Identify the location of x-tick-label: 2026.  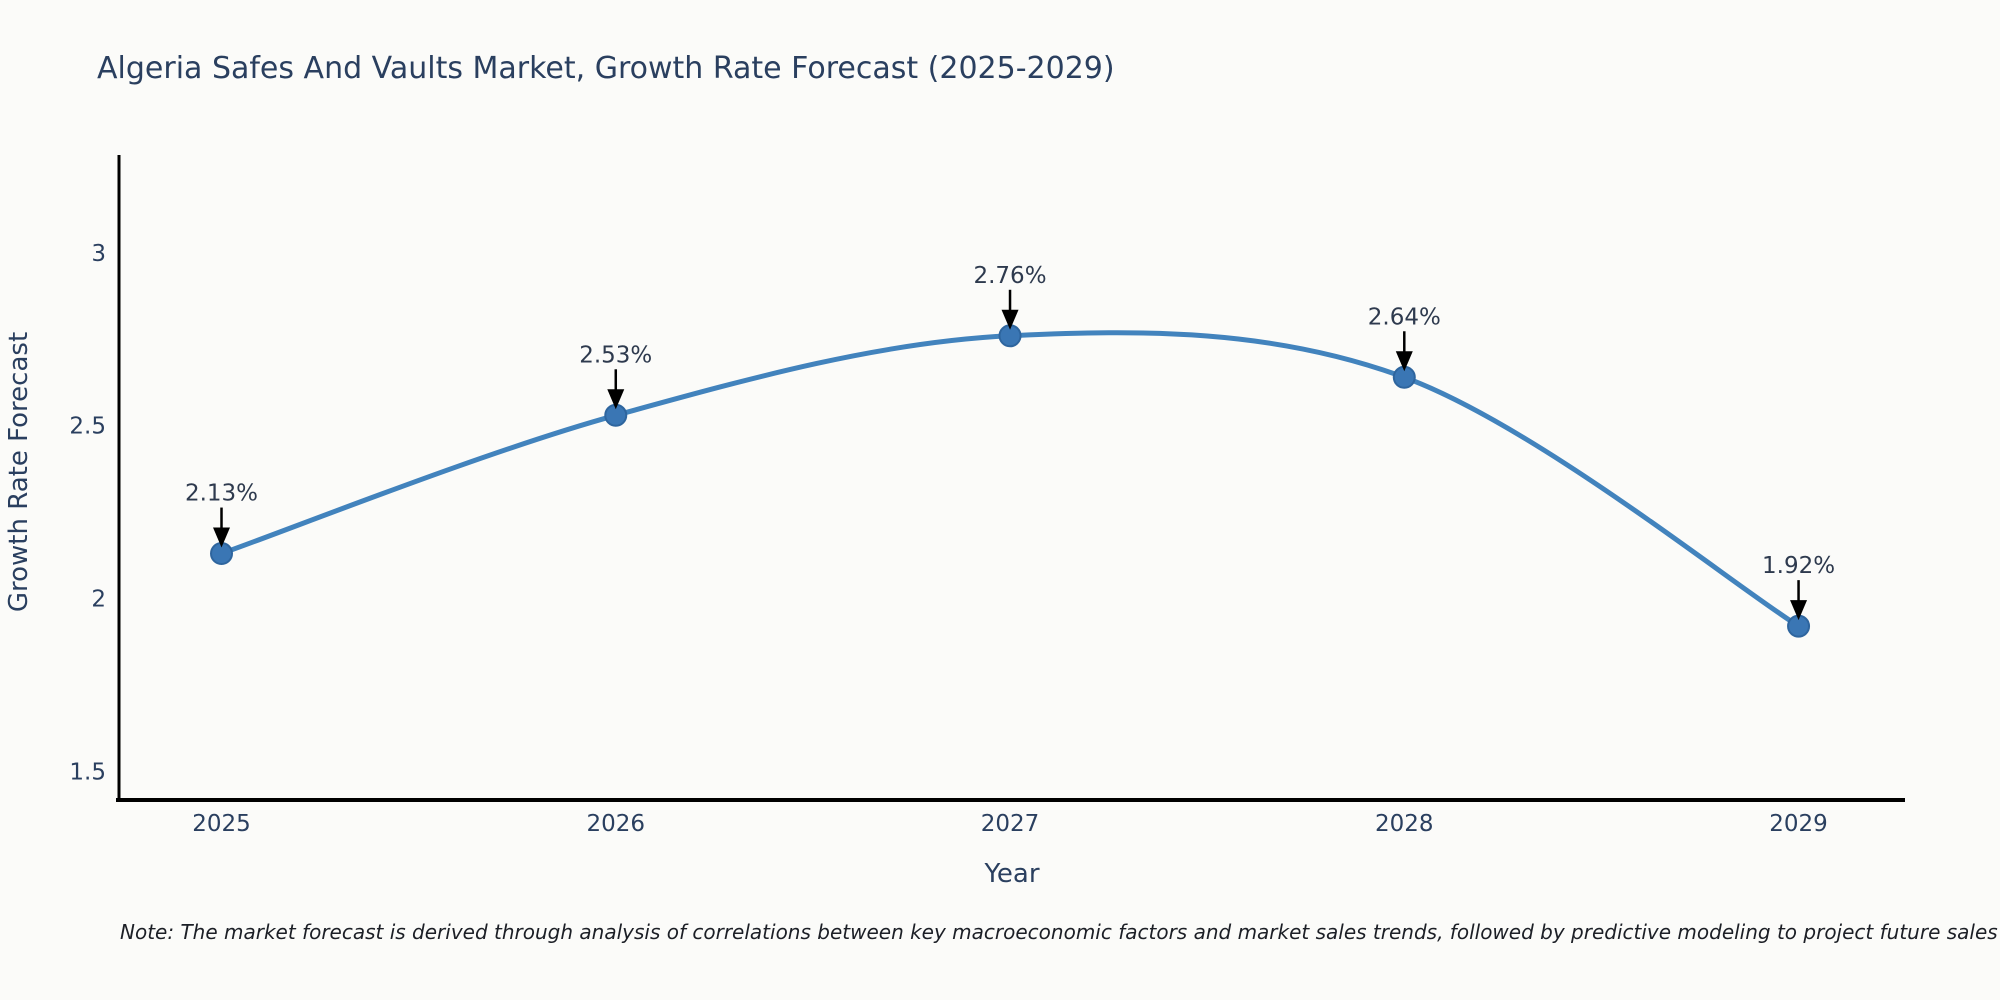
(615, 824).